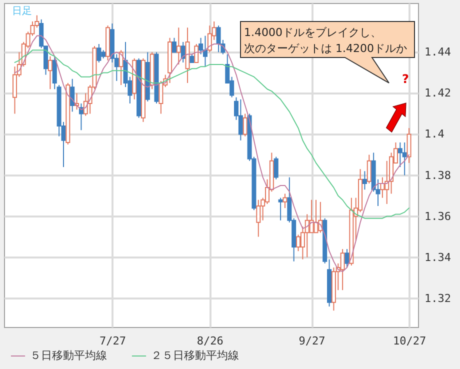  I want to click on x-tick-label: 10/27, so click(409, 341).